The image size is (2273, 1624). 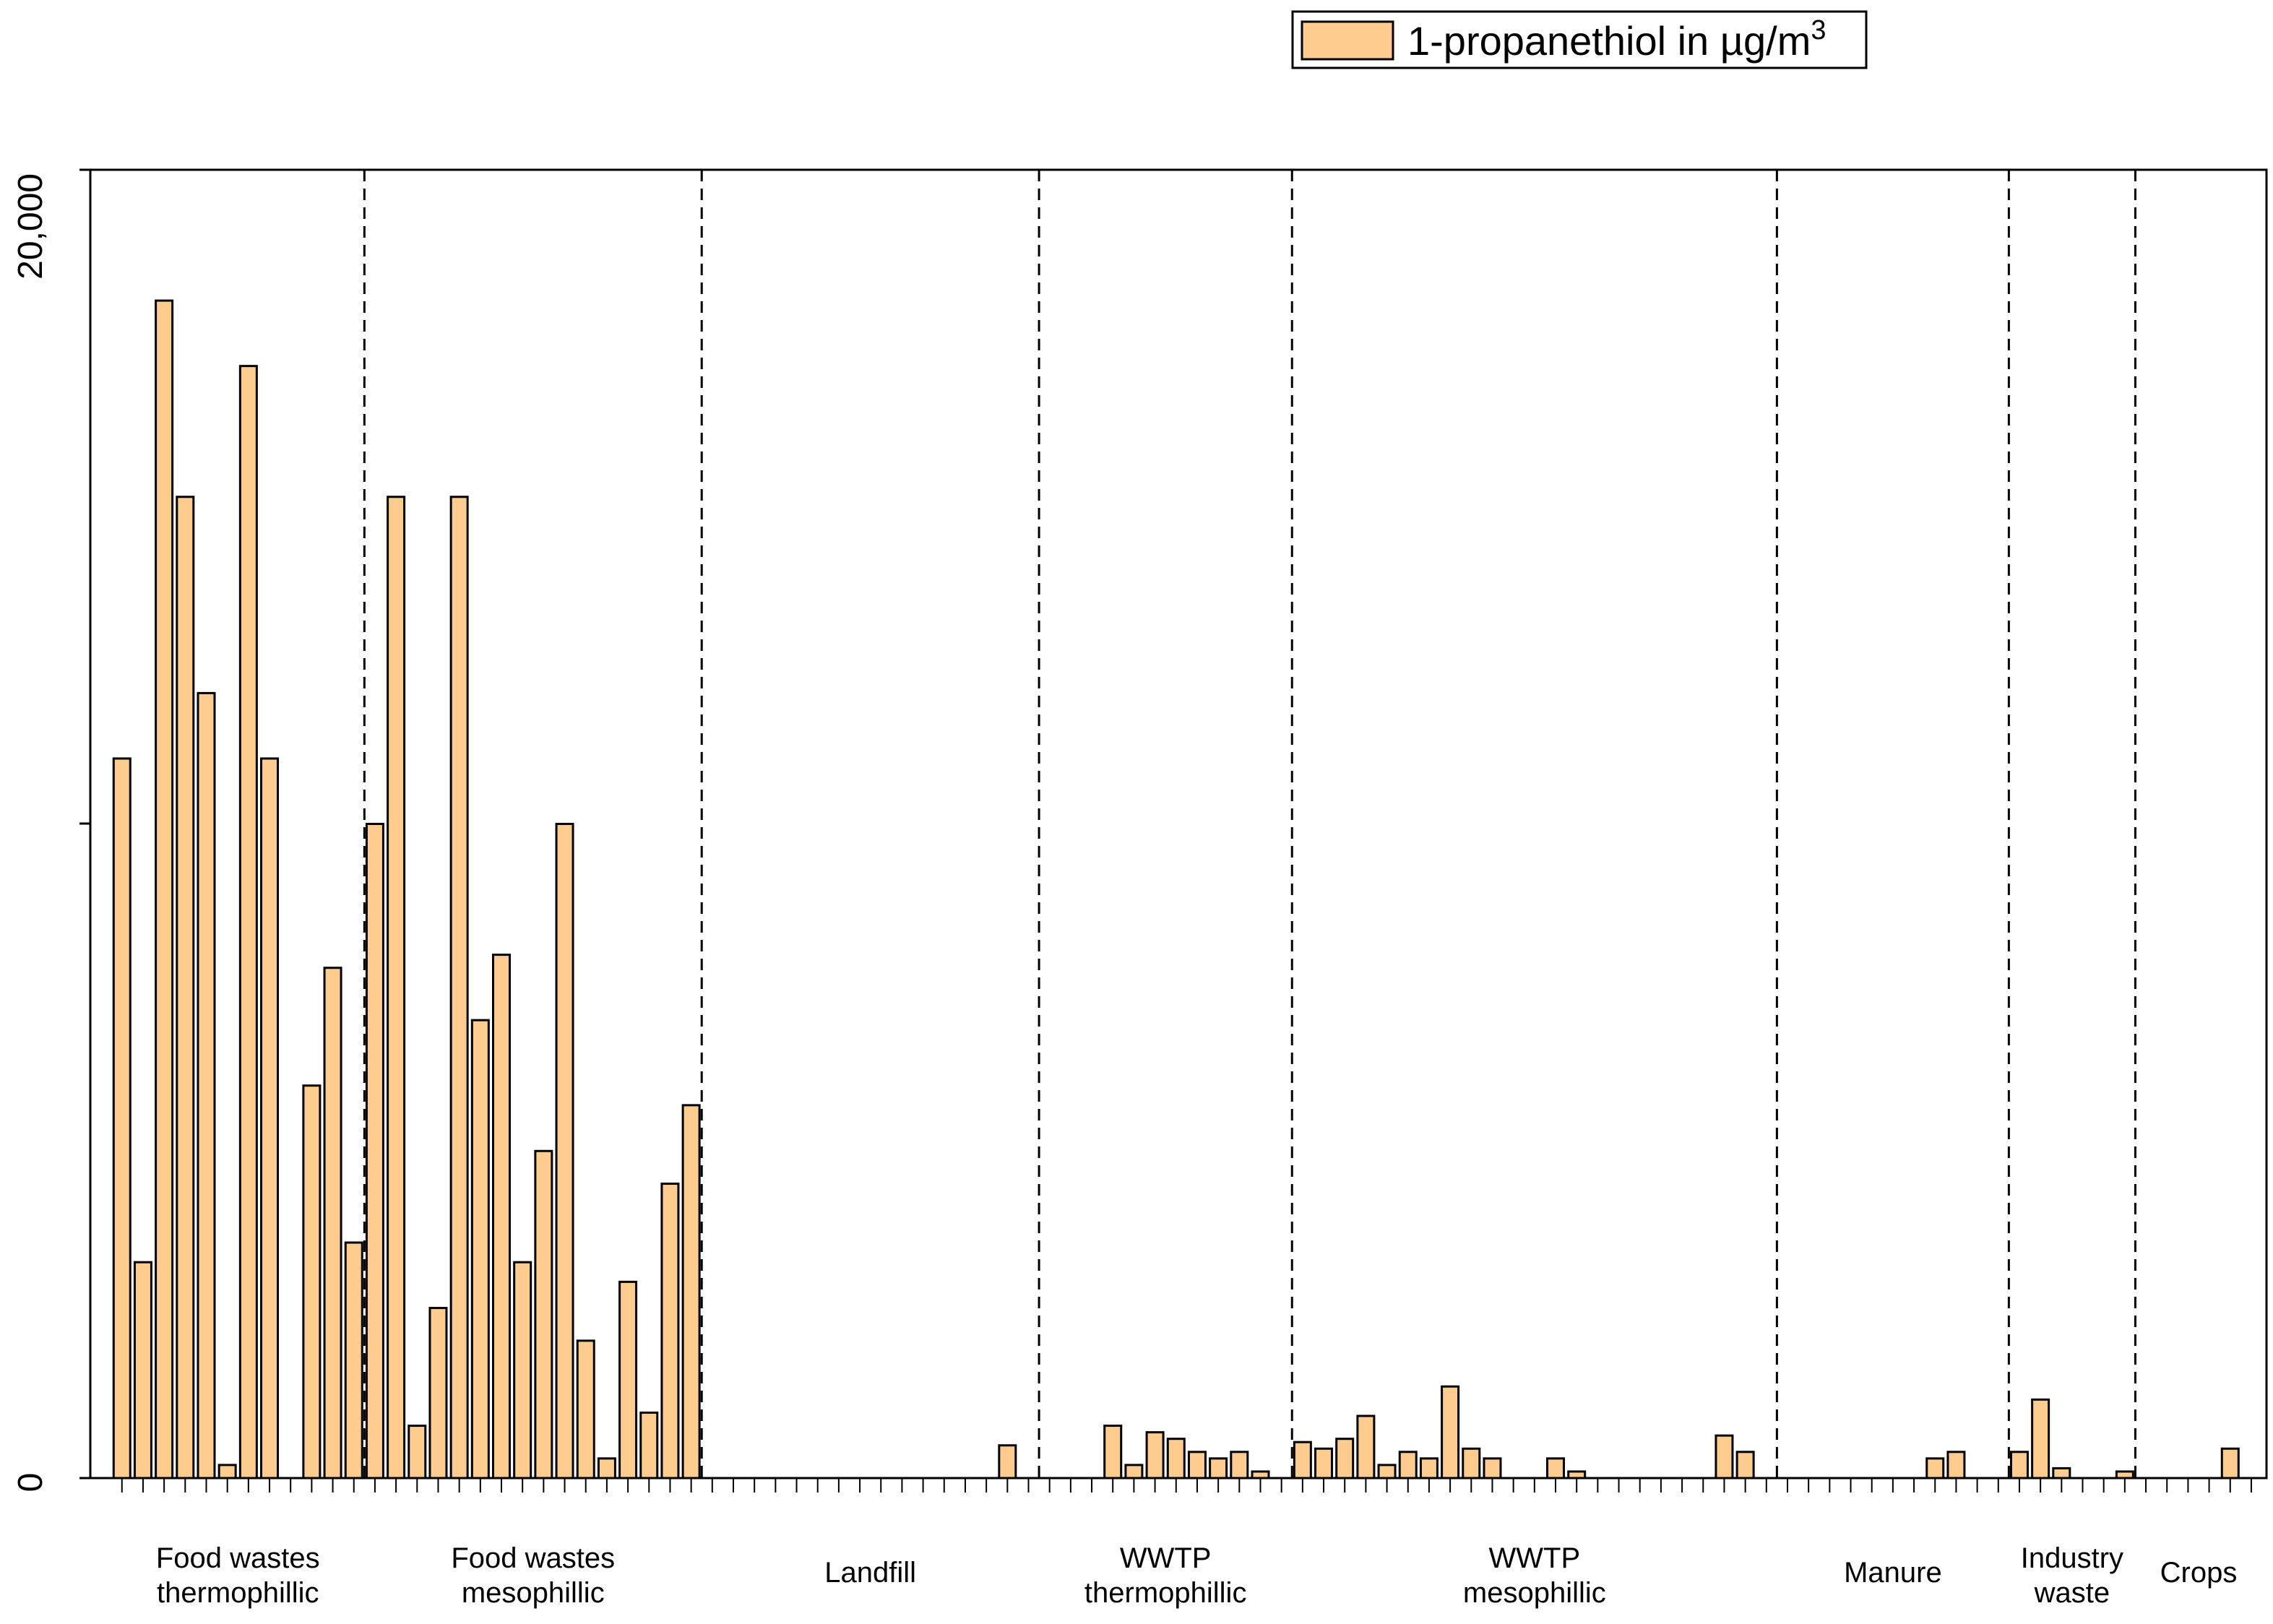 What do you see at coordinates (1819, 30) in the screenshot?
I see `legend-label-superscript: 3` at bounding box center [1819, 30].